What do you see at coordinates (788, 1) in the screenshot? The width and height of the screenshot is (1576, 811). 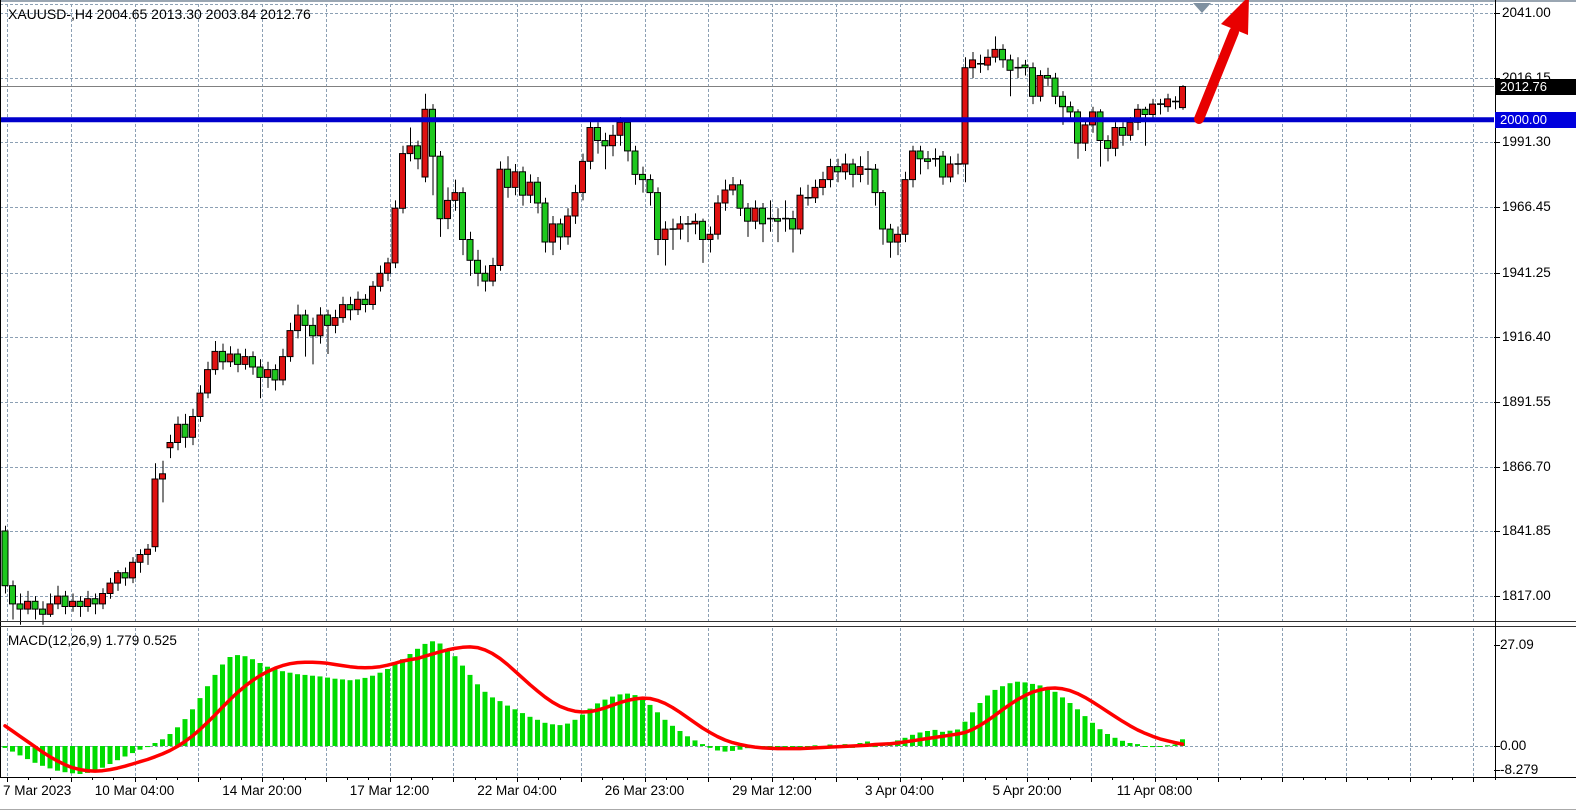 I see `top-border` at bounding box center [788, 1].